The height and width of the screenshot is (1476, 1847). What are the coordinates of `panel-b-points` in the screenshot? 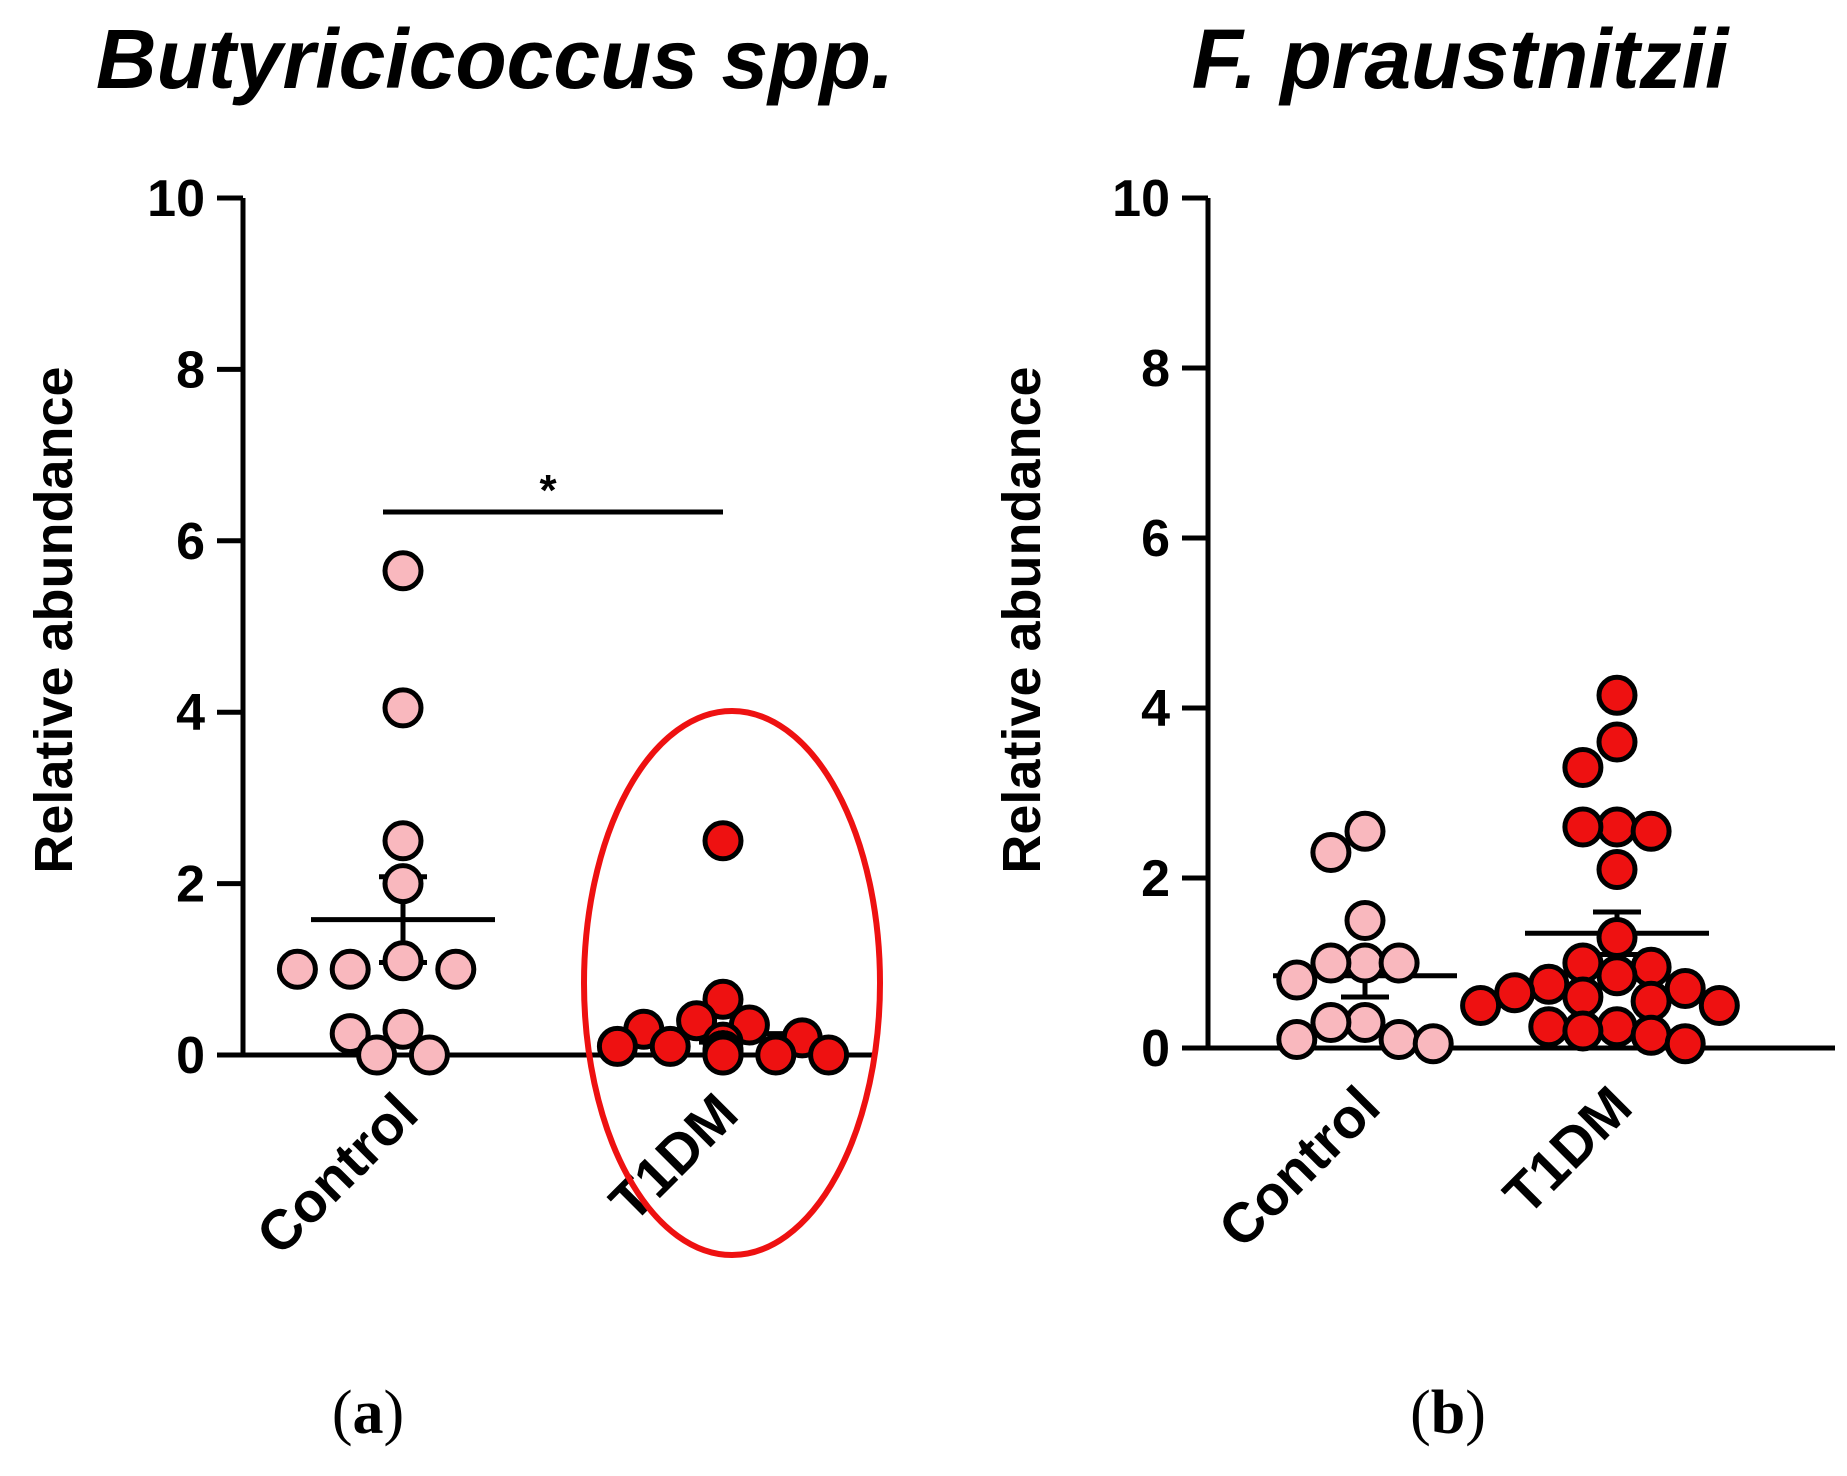 It's located at (1508, 869).